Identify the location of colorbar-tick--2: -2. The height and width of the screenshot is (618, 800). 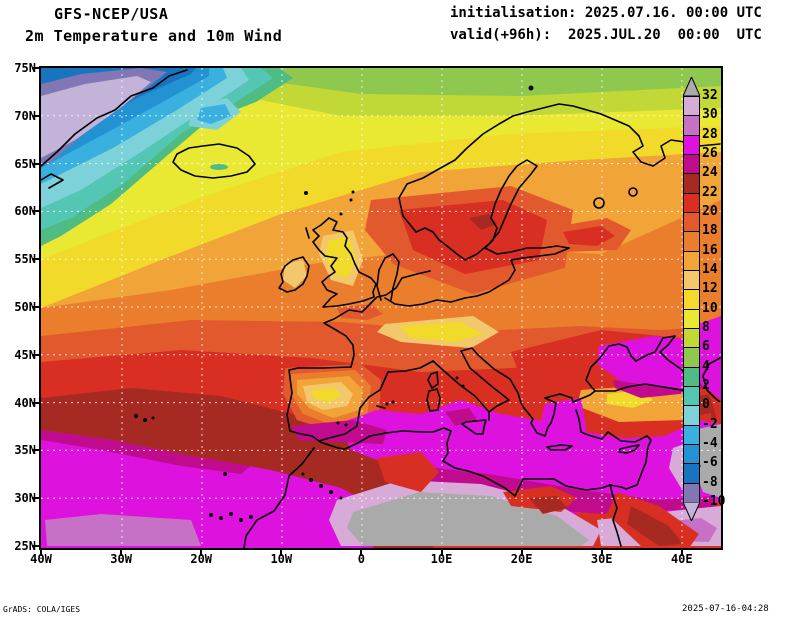
(710, 424).